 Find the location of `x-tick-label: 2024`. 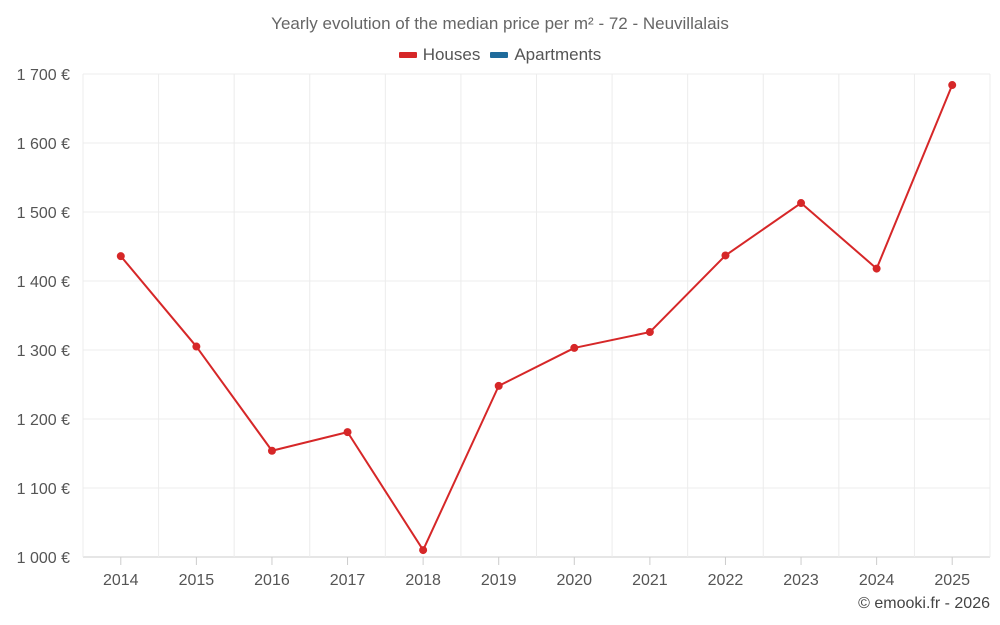

x-tick-label: 2024 is located at coordinates (877, 580).